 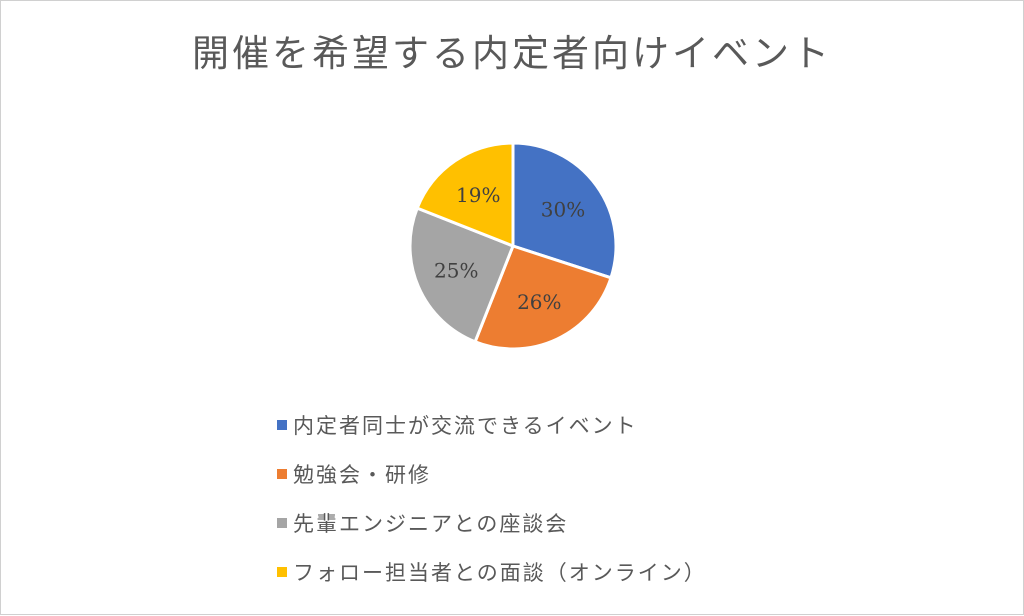 What do you see at coordinates (512, 53) in the screenshot?
I see `chart-title: 開催を希望する内定者向けイベント` at bounding box center [512, 53].